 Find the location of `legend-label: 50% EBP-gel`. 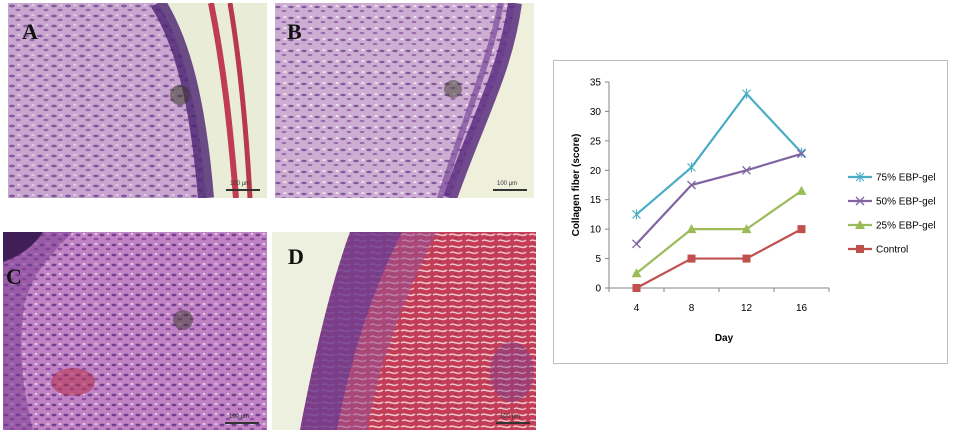

legend-label: 50% EBP-gel is located at coordinates (905, 202).